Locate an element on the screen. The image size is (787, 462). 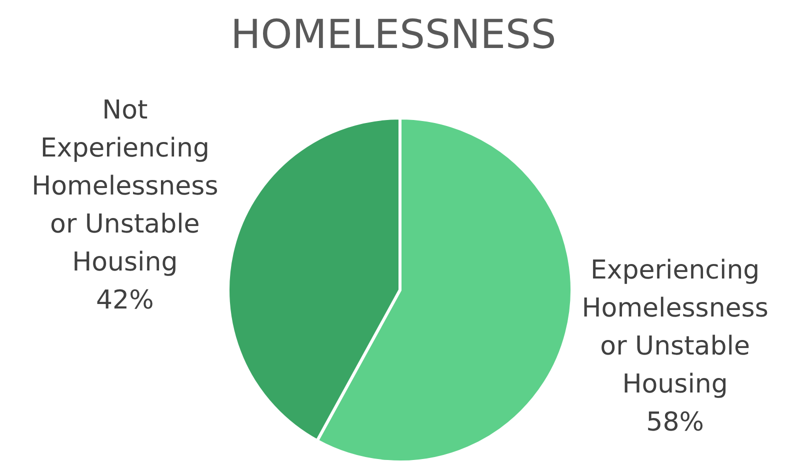
slice-label: Experiencing Homelessness or Unstable Housing is located at coordinates (675, 328).